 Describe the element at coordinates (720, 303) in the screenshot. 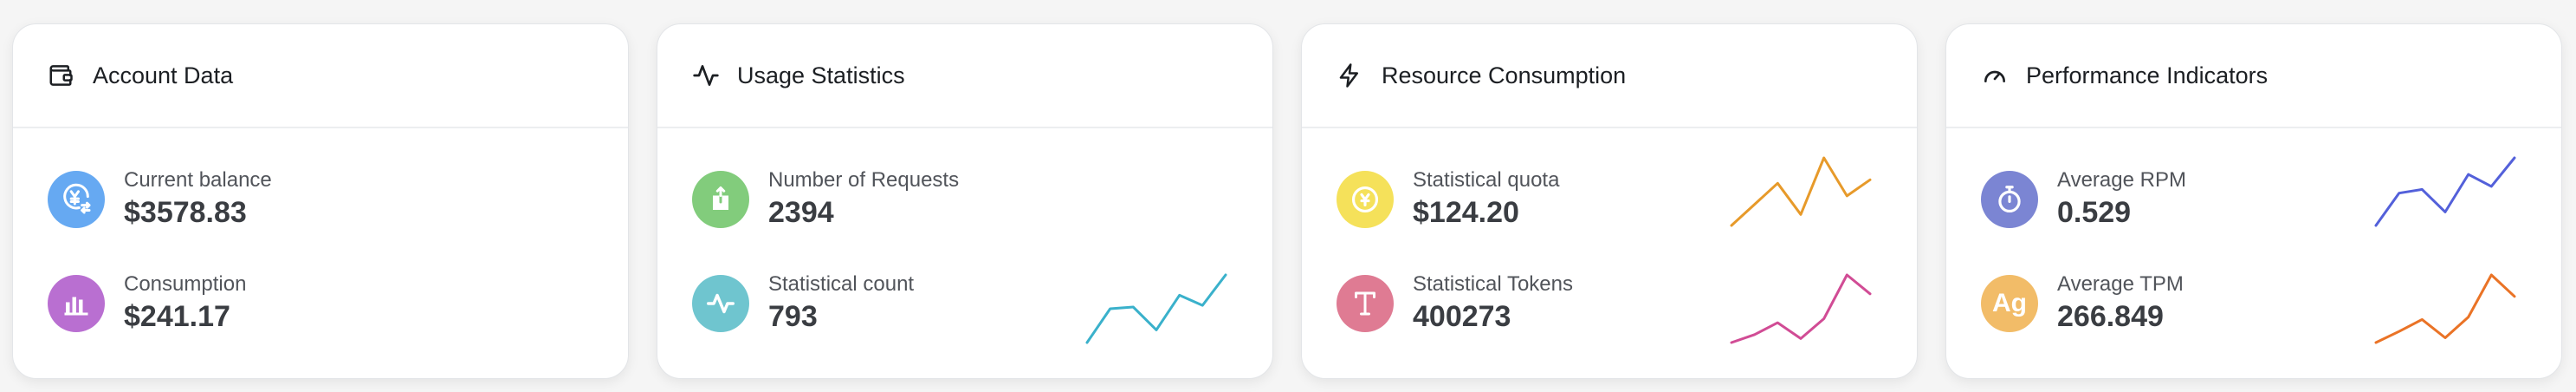

I see `pulse-icon` at that location.